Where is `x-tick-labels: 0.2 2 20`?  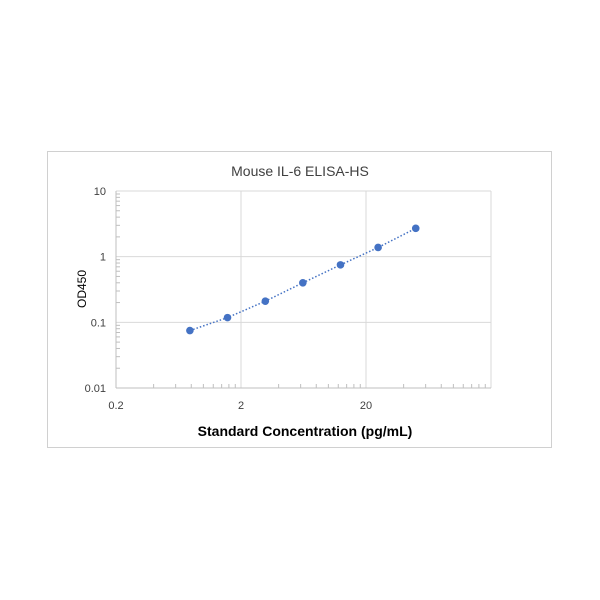
x-tick-labels: 0.2 2 20 is located at coordinates (240, 406).